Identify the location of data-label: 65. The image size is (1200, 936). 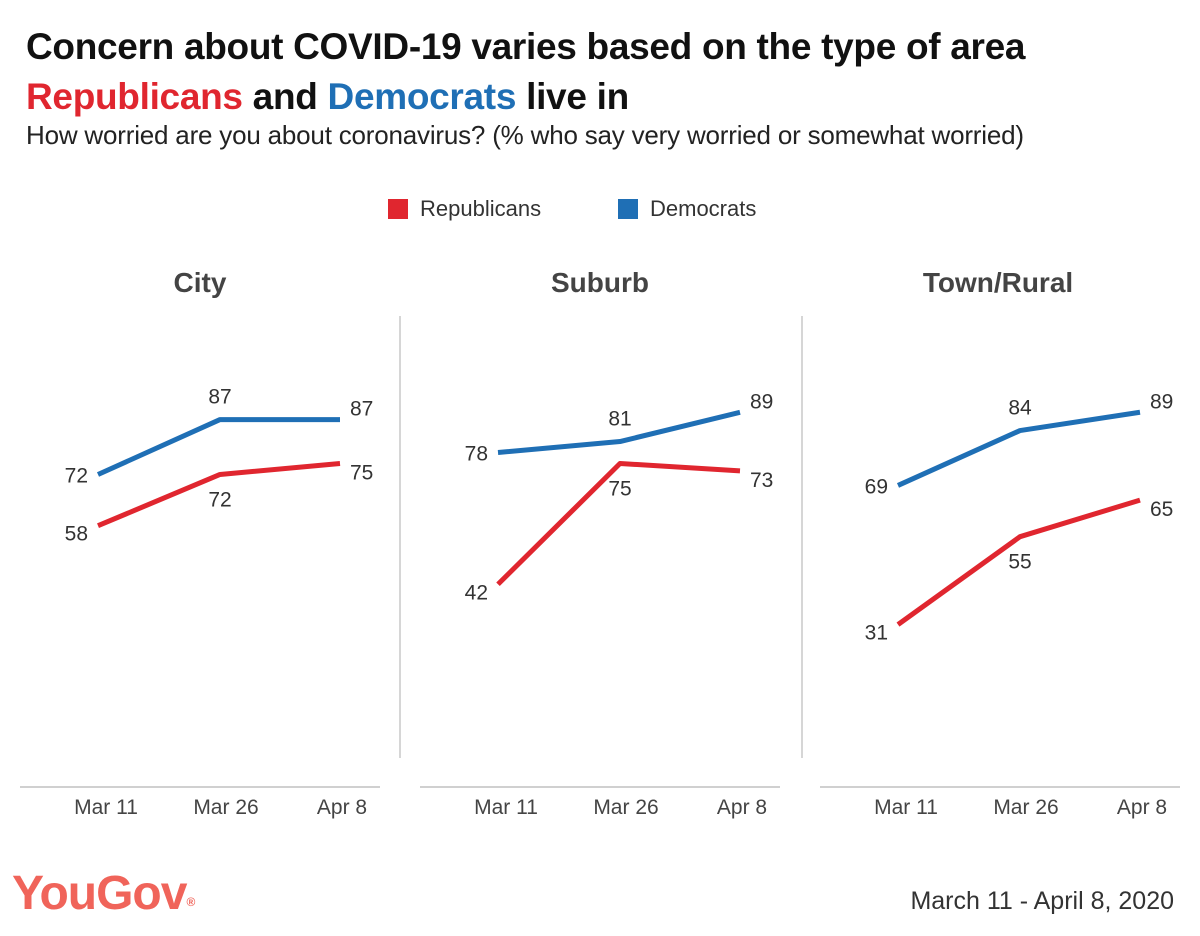
(1161, 509).